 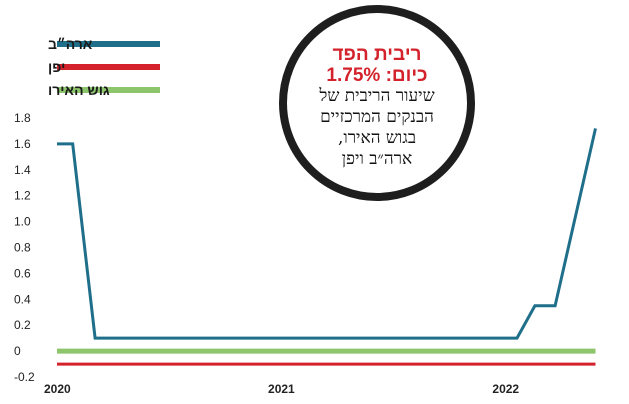 I want to click on y-tick-label: 1.6, so click(x=22, y=144).